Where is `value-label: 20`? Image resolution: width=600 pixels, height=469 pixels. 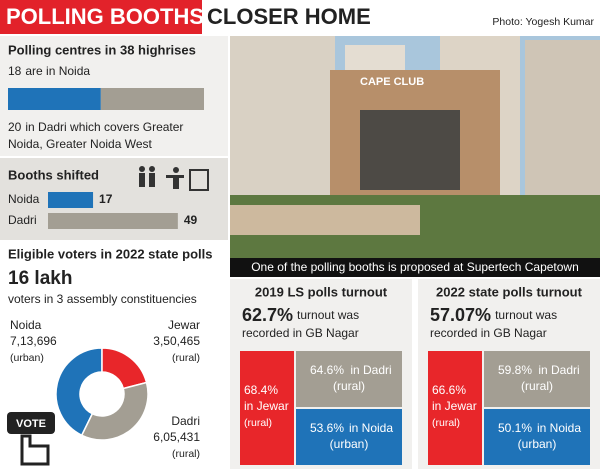 value-label: 20 is located at coordinates (15, 127).